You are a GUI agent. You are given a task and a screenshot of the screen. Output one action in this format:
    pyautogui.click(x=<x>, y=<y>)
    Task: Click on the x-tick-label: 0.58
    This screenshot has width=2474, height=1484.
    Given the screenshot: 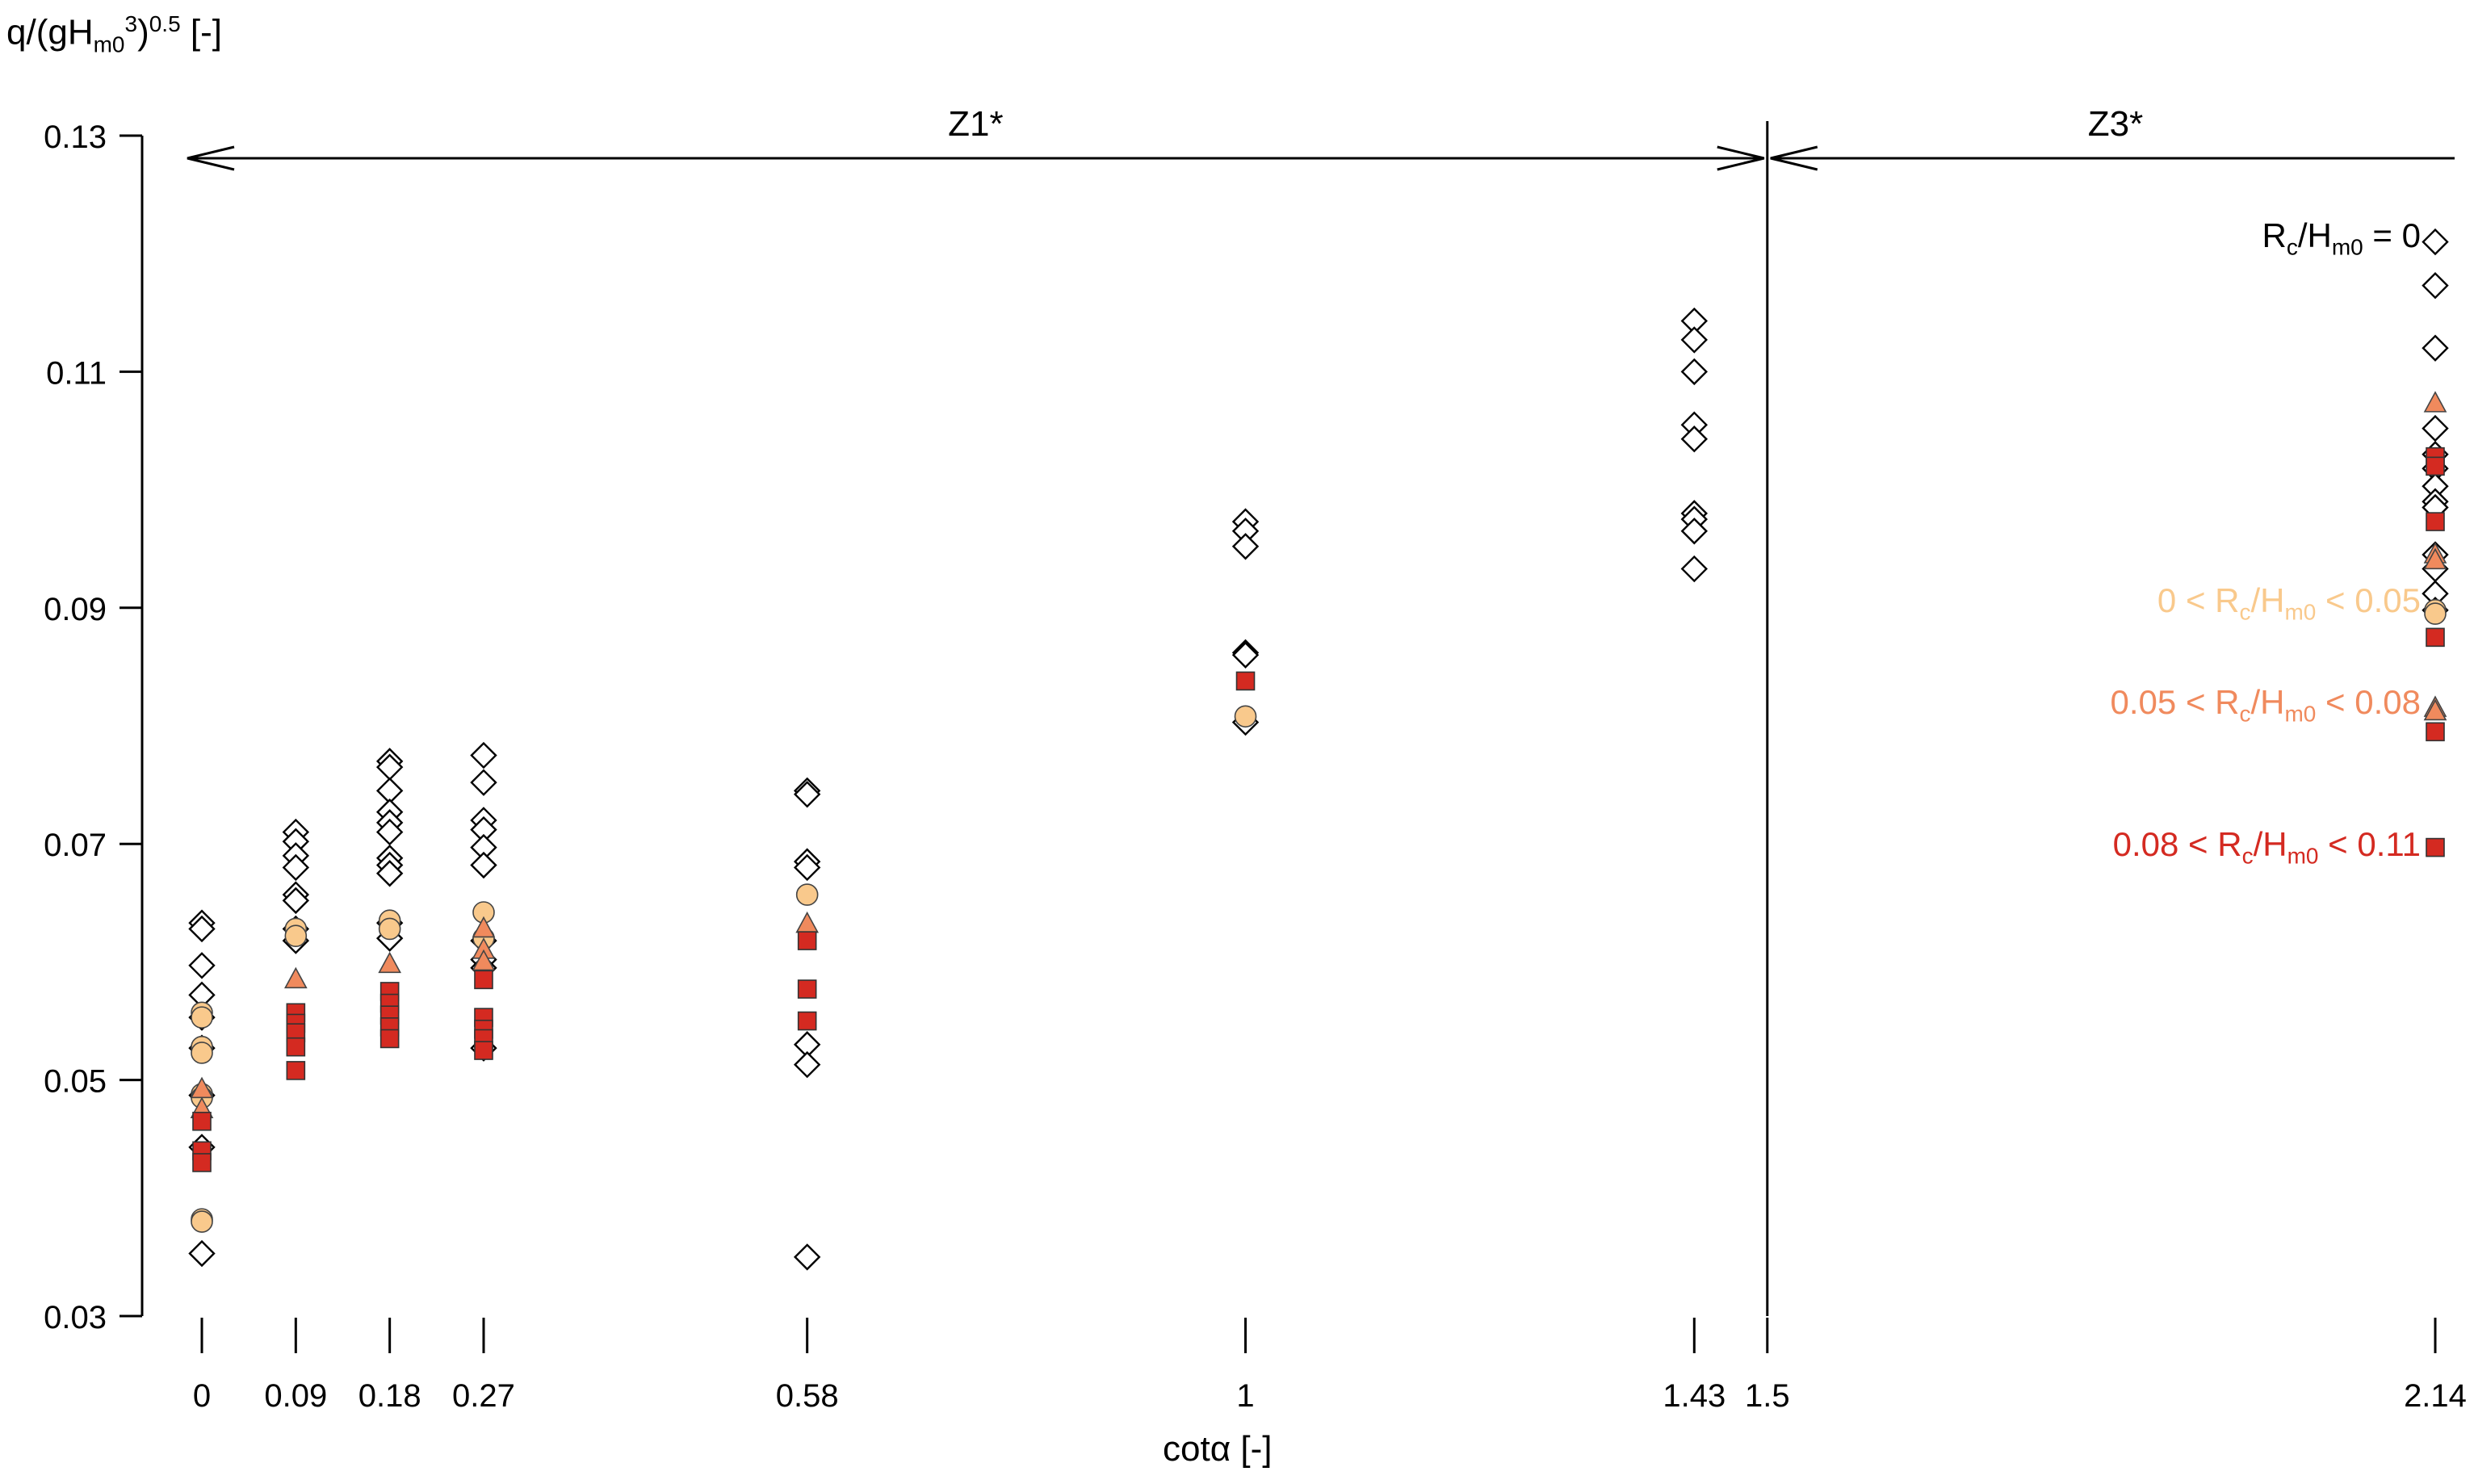 What is the action you would take?
    pyautogui.click(x=807, y=1396)
    